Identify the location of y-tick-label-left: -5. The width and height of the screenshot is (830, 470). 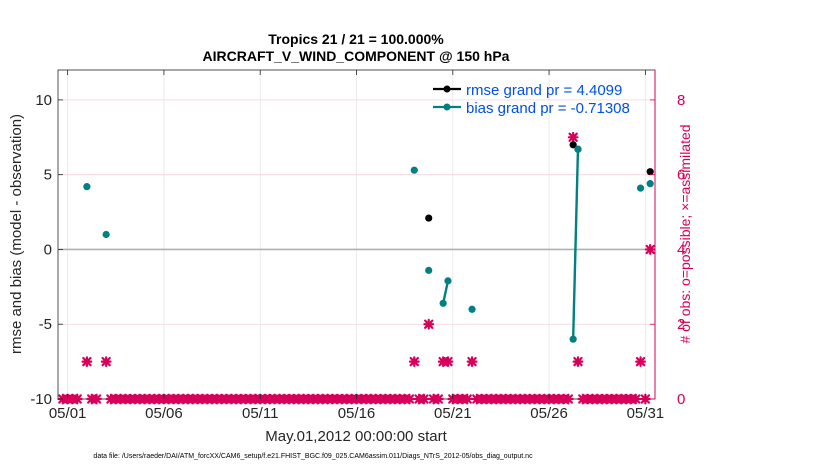
(45, 324).